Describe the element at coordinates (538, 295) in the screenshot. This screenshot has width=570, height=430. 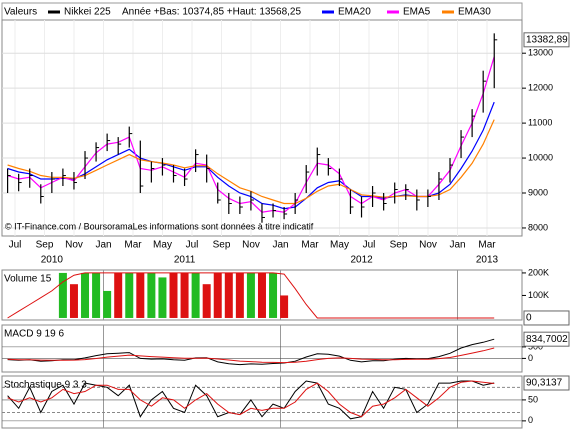
I see `y-tick-label: 100K` at that location.